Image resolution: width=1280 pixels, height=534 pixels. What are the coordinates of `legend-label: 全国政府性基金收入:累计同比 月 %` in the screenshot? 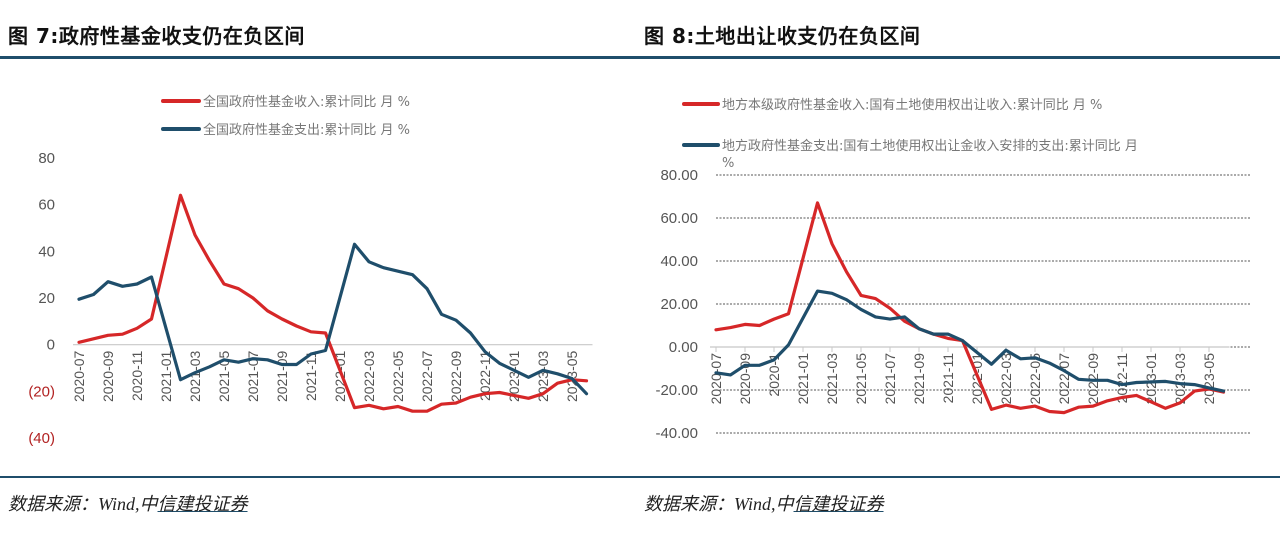 It's located at (306, 102).